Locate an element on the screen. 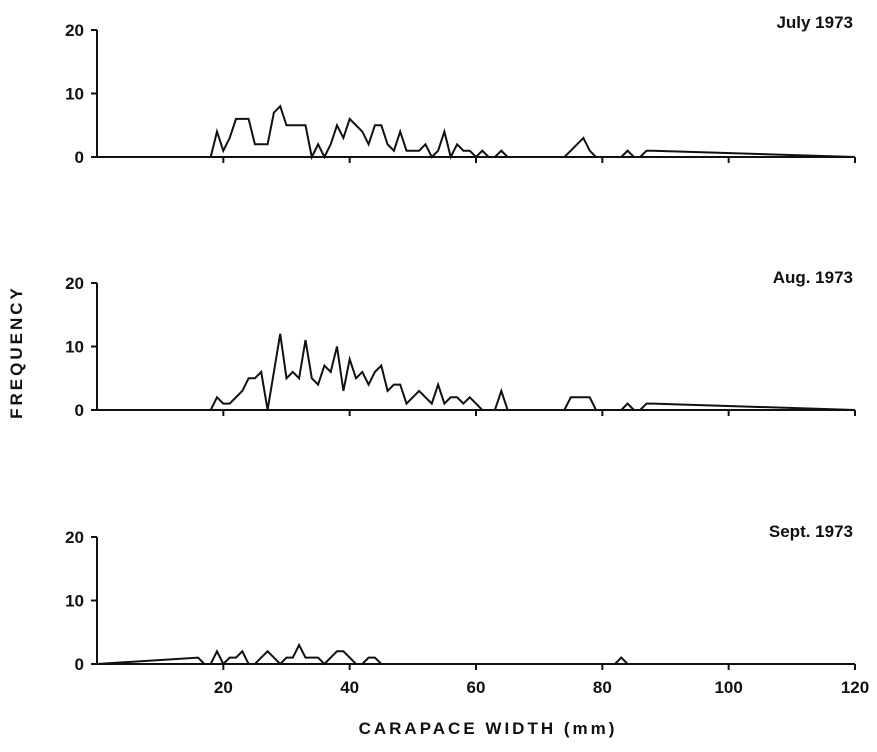 Image resolution: width=877 pixels, height=752 pixels. panel-title: Aug. 1973 is located at coordinates (813, 277).